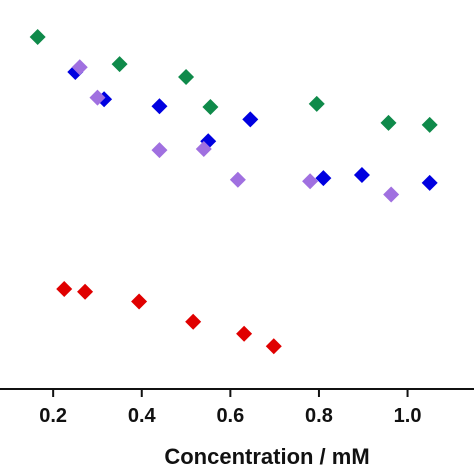  I want to click on x-tick-label: 0.6, so click(230, 416).